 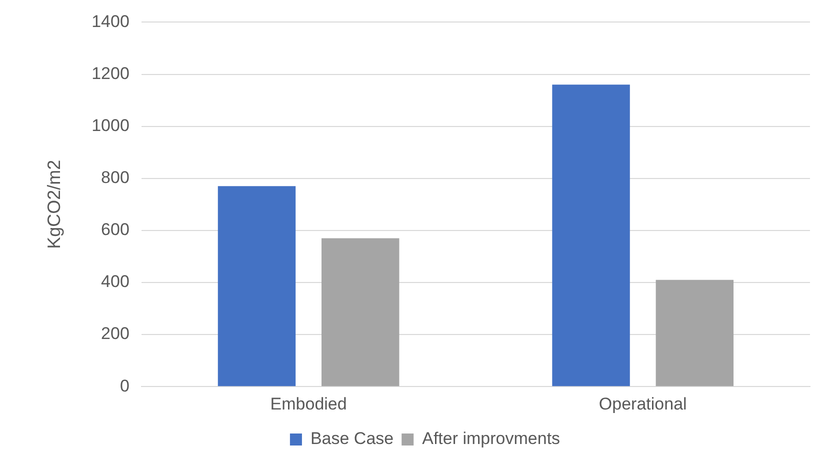 What do you see at coordinates (115, 178) in the screenshot?
I see `y-tick-label: 800` at bounding box center [115, 178].